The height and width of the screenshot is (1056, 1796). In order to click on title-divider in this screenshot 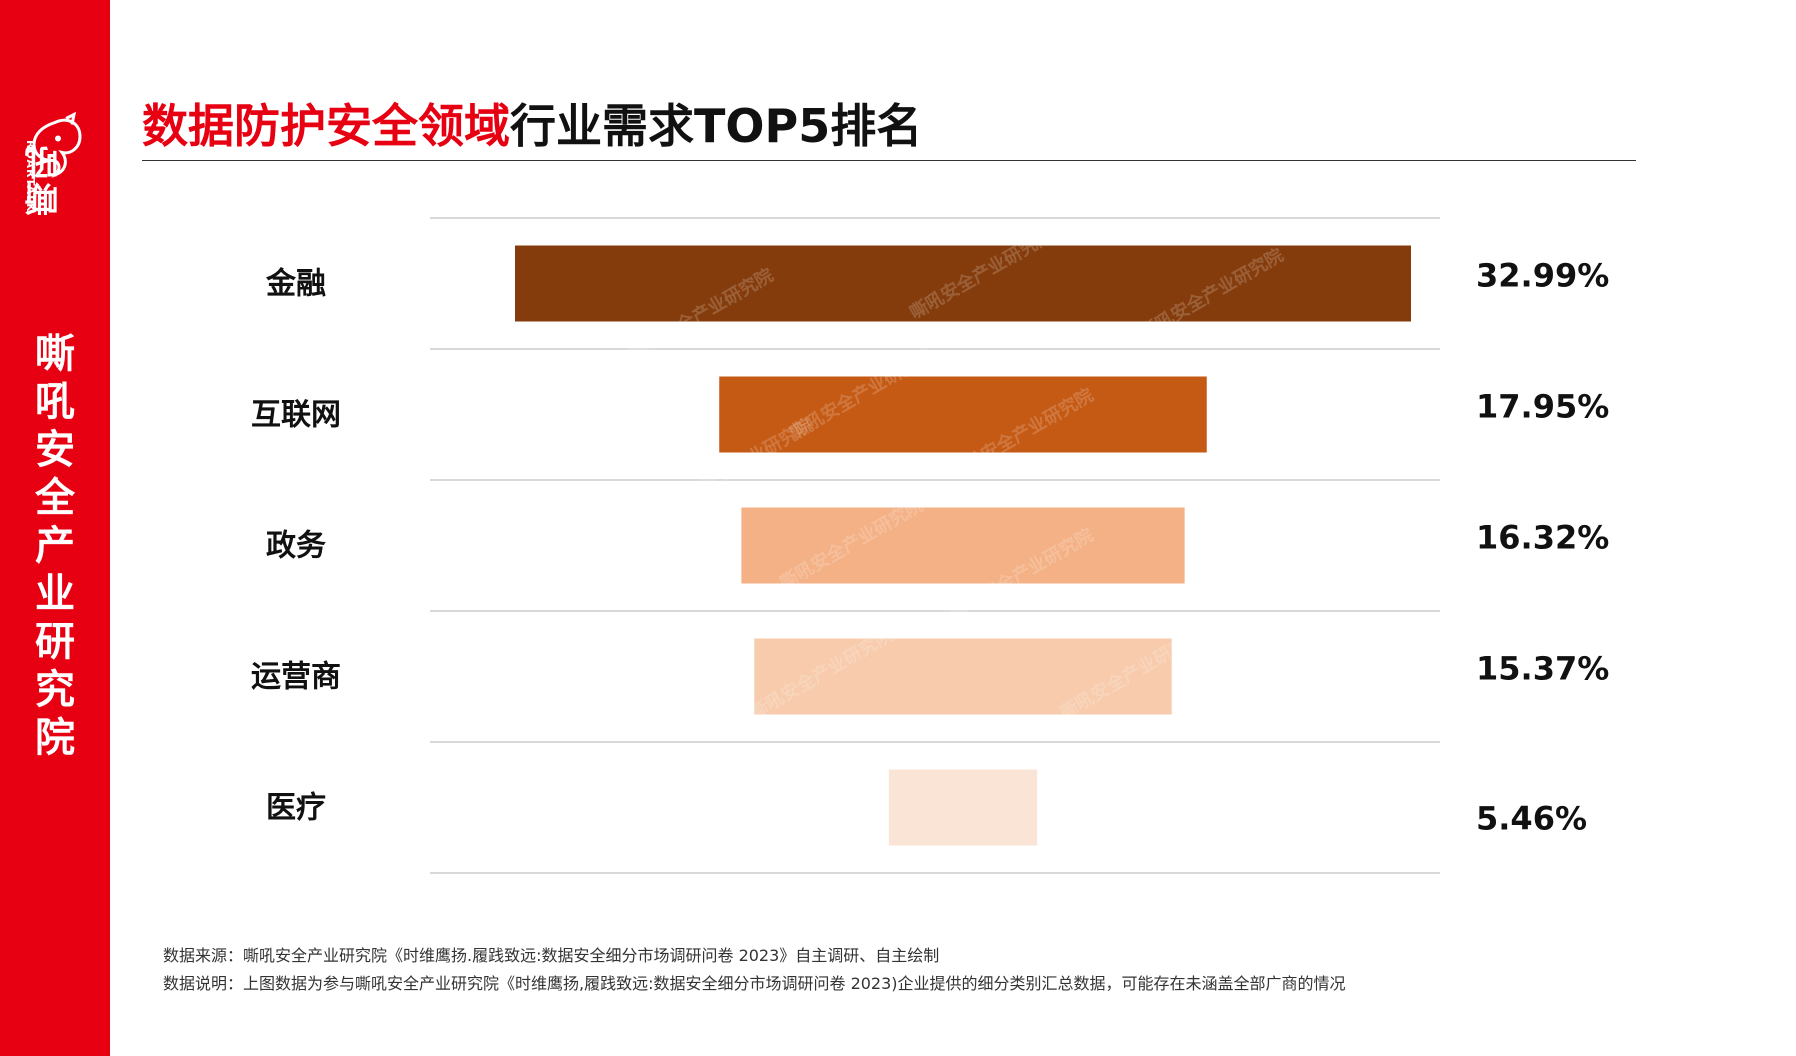, I will do `click(889, 160)`.